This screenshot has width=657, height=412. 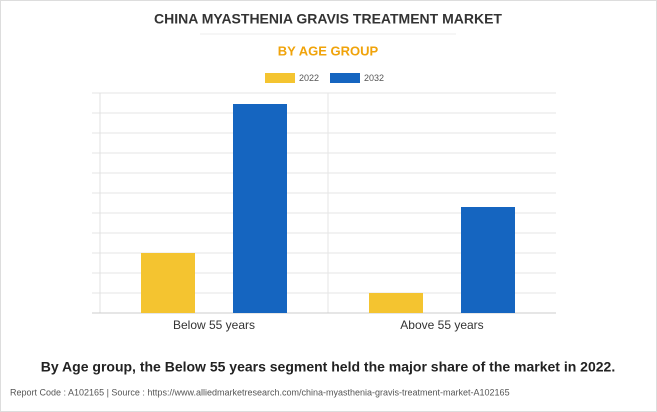 What do you see at coordinates (328, 19) in the screenshot?
I see `chart-title: CHINA MYASTHENIA GRAVIS TREATMENT MARKET` at bounding box center [328, 19].